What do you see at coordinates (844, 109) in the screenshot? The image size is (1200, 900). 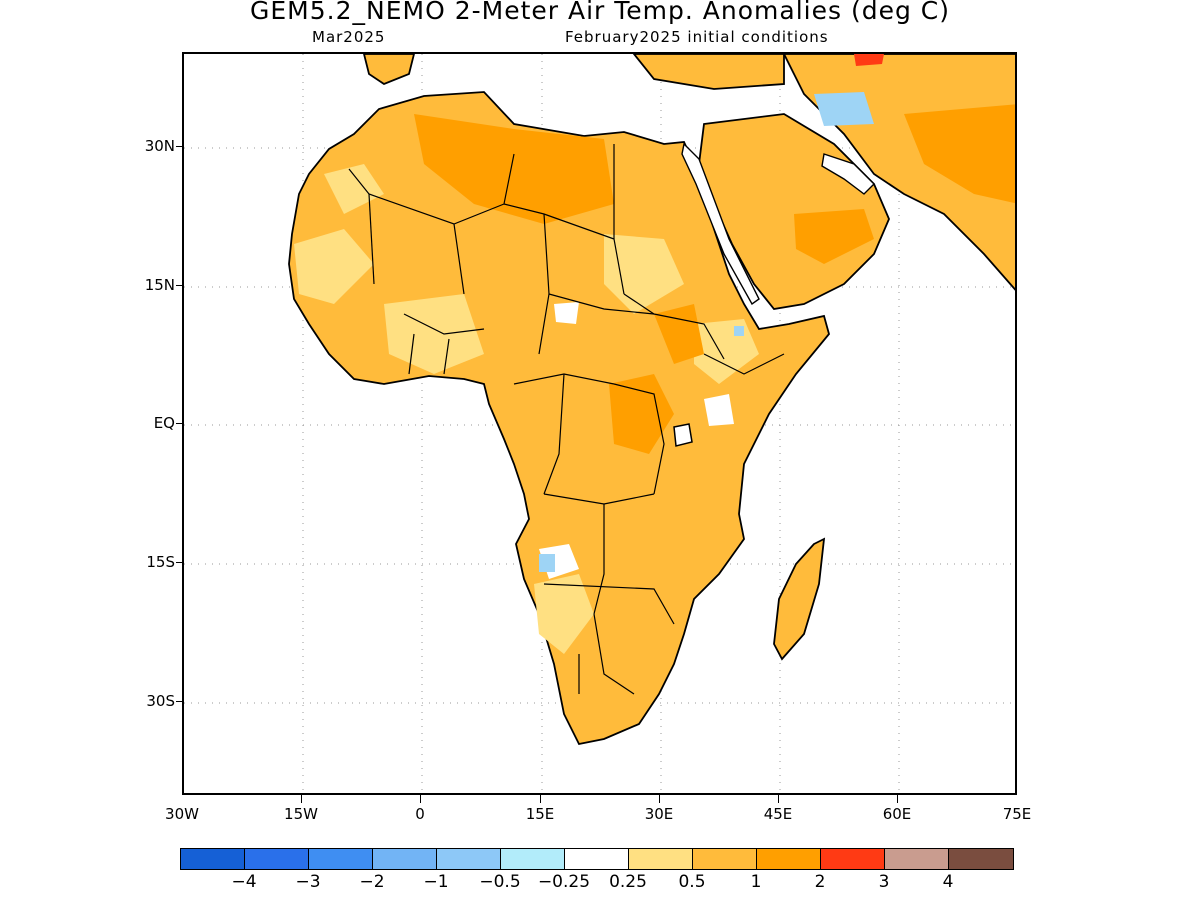 I see `cool-zone-north` at bounding box center [844, 109].